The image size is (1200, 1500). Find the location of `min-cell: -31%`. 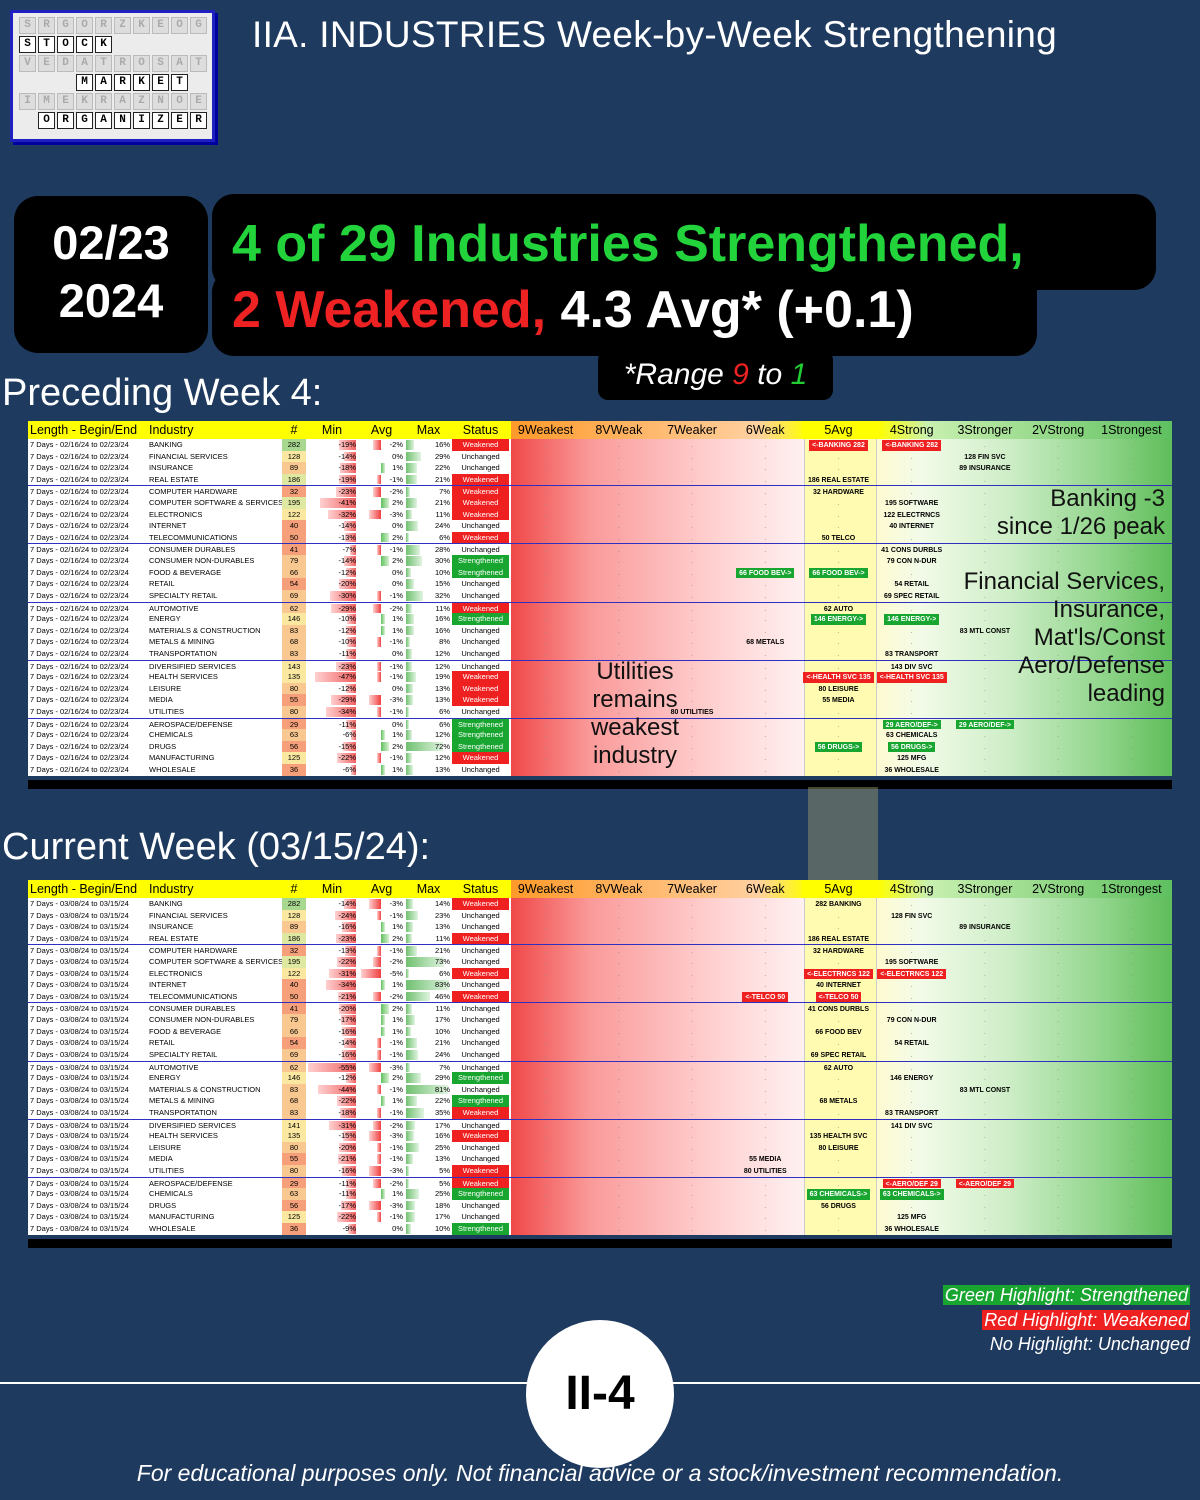

min-cell: -31% is located at coordinates (332, 974).